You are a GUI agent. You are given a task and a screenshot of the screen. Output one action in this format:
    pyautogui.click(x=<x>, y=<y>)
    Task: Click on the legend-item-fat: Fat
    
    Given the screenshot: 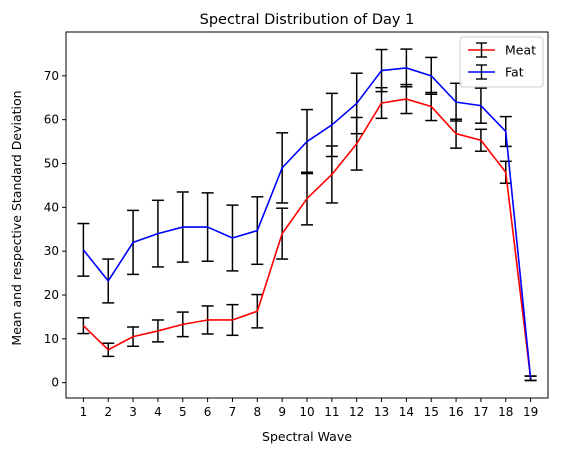 What is the action you would take?
    pyautogui.click(x=496, y=72)
    